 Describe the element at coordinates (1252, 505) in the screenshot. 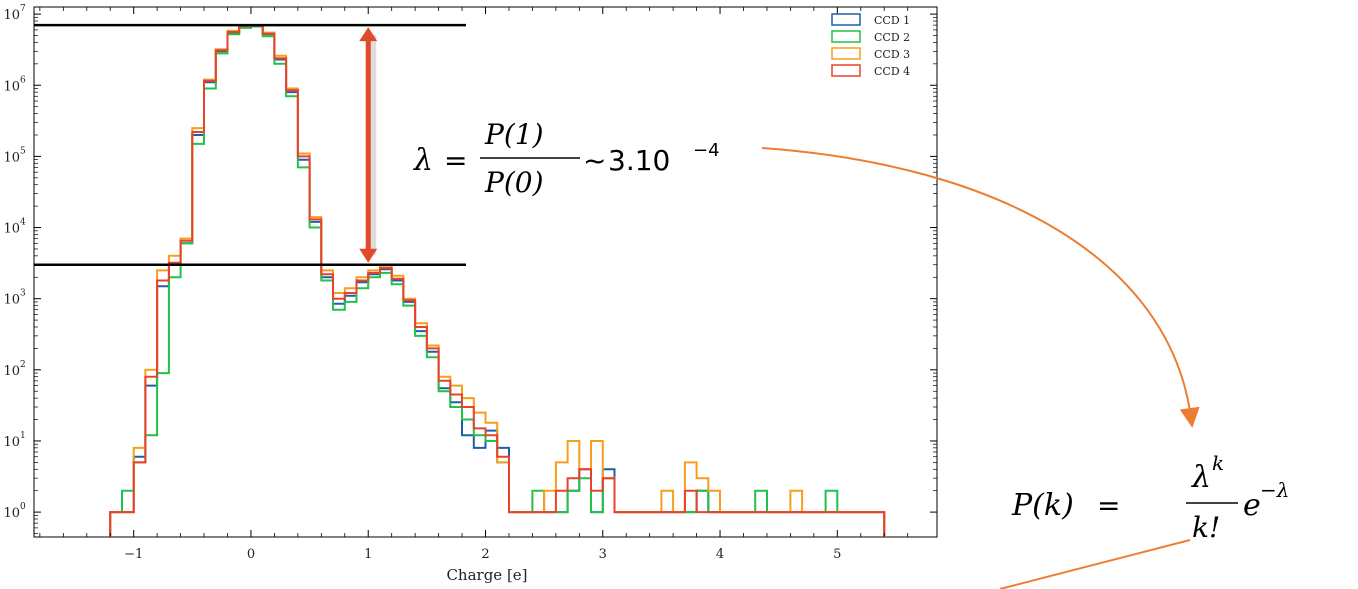

I see `poisson-exp-base: e` at that location.